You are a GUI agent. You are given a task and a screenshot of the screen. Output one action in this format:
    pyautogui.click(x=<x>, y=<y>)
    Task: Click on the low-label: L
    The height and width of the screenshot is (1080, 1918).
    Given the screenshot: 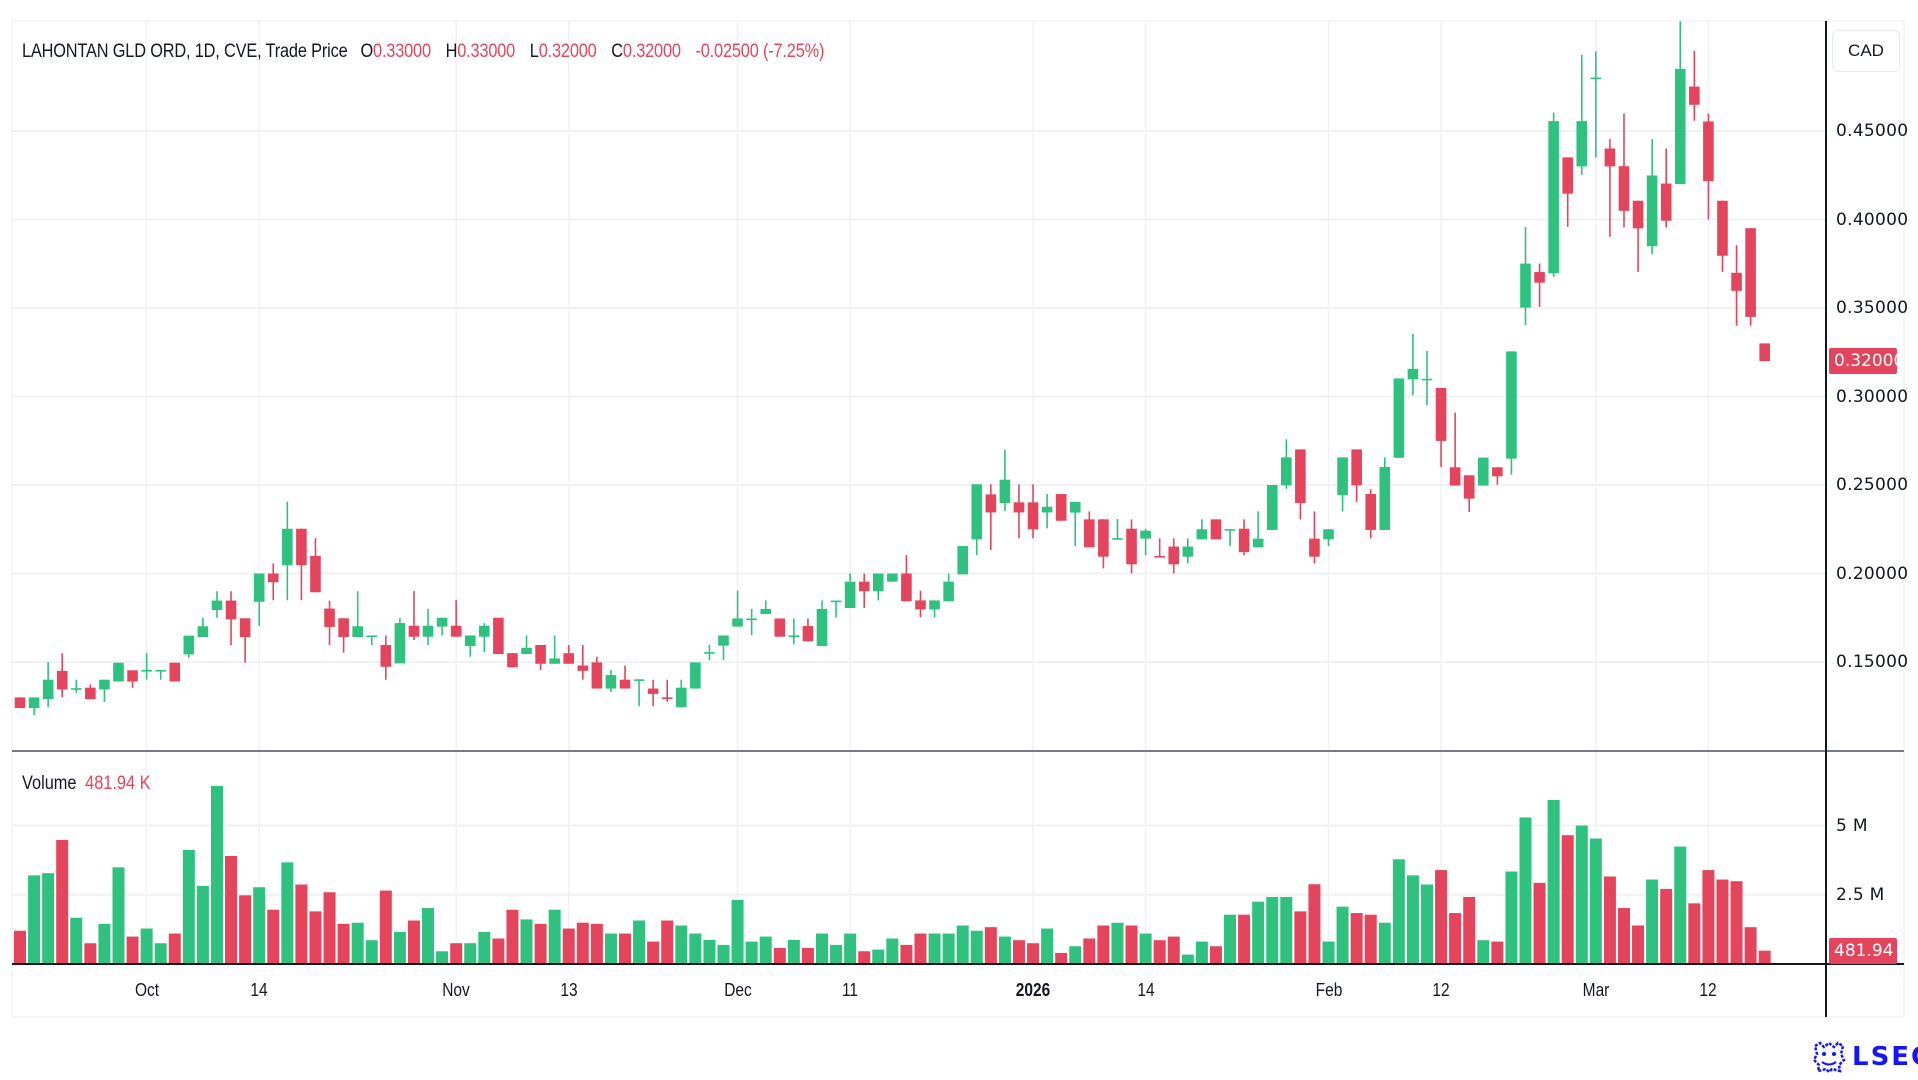 What is the action you would take?
    pyautogui.click(x=534, y=51)
    